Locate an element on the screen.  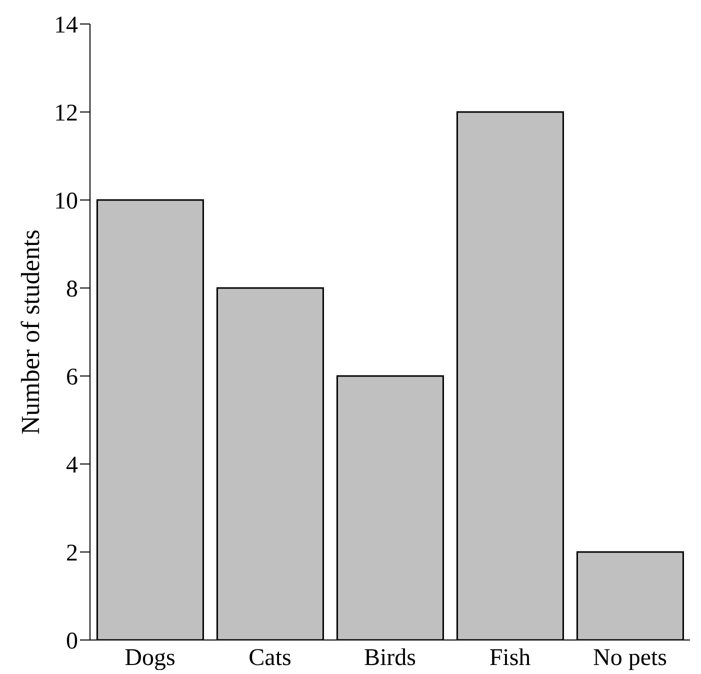
y-tick-label: 8 is located at coordinates (72, 289).